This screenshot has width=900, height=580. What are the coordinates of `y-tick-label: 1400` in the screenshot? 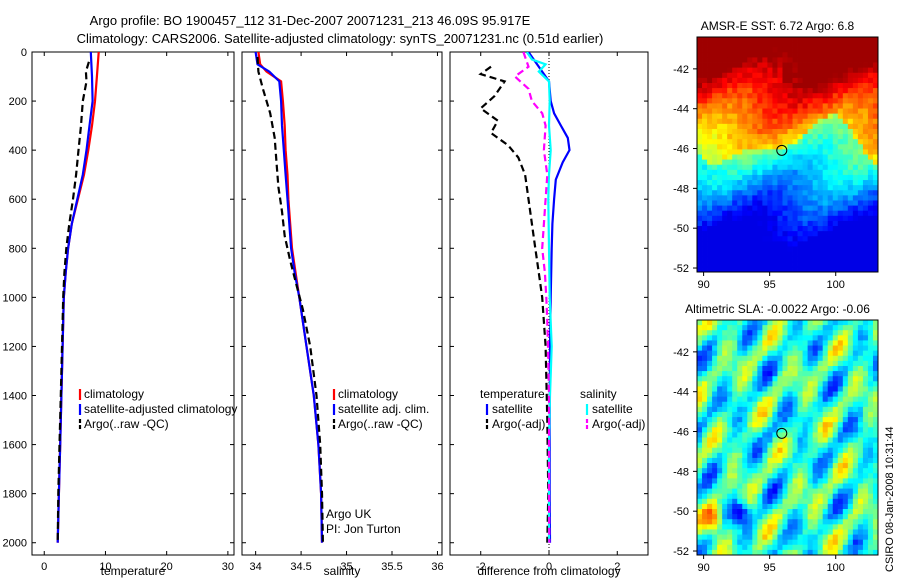 It's located at (15, 397).